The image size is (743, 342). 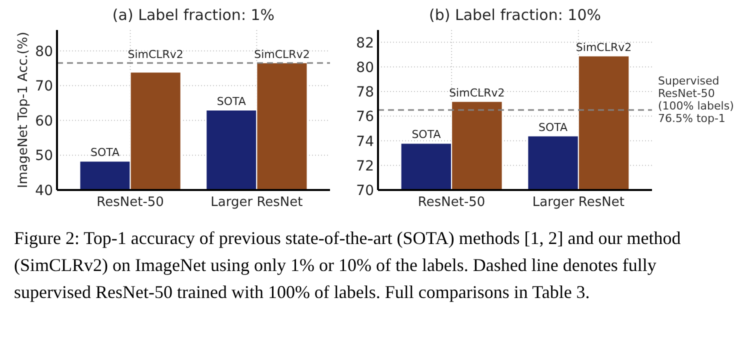 What do you see at coordinates (365, 117) in the screenshot?
I see `y-tick-label: 76` at bounding box center [365, 117].